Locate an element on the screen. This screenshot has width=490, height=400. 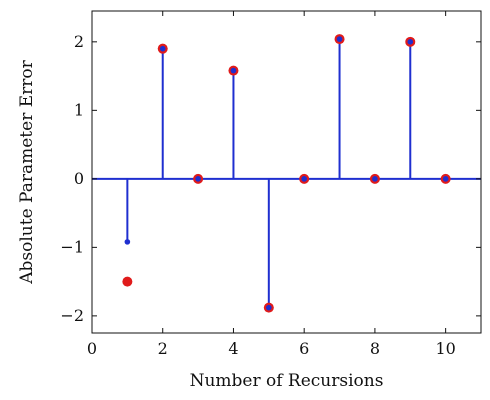
red-marker is located at coordinates (127, 281).